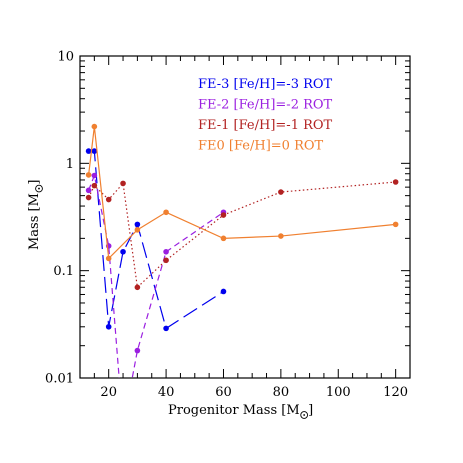 This screenshot has height=463, width=463. I want to click on y-axis-title: Mass [M, so click(34, 221).